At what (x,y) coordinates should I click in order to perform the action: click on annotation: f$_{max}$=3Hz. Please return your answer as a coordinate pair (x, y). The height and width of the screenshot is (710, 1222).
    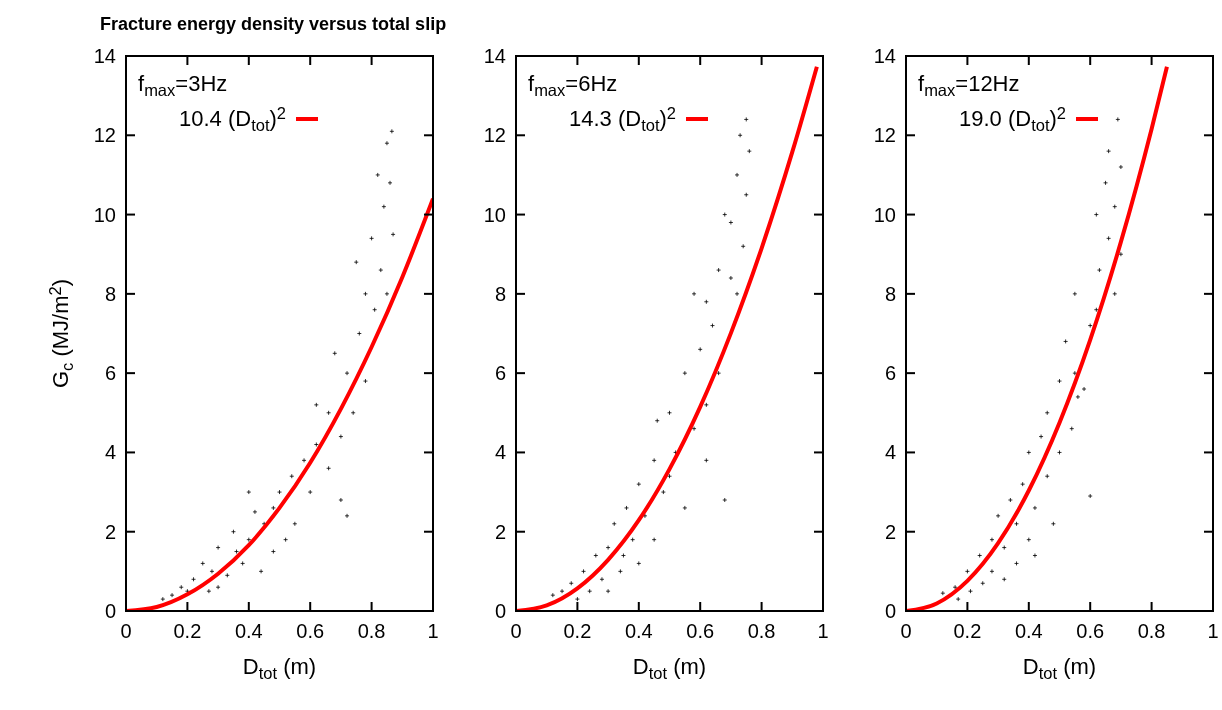
    Looking at the image, I should click on (183, 85).